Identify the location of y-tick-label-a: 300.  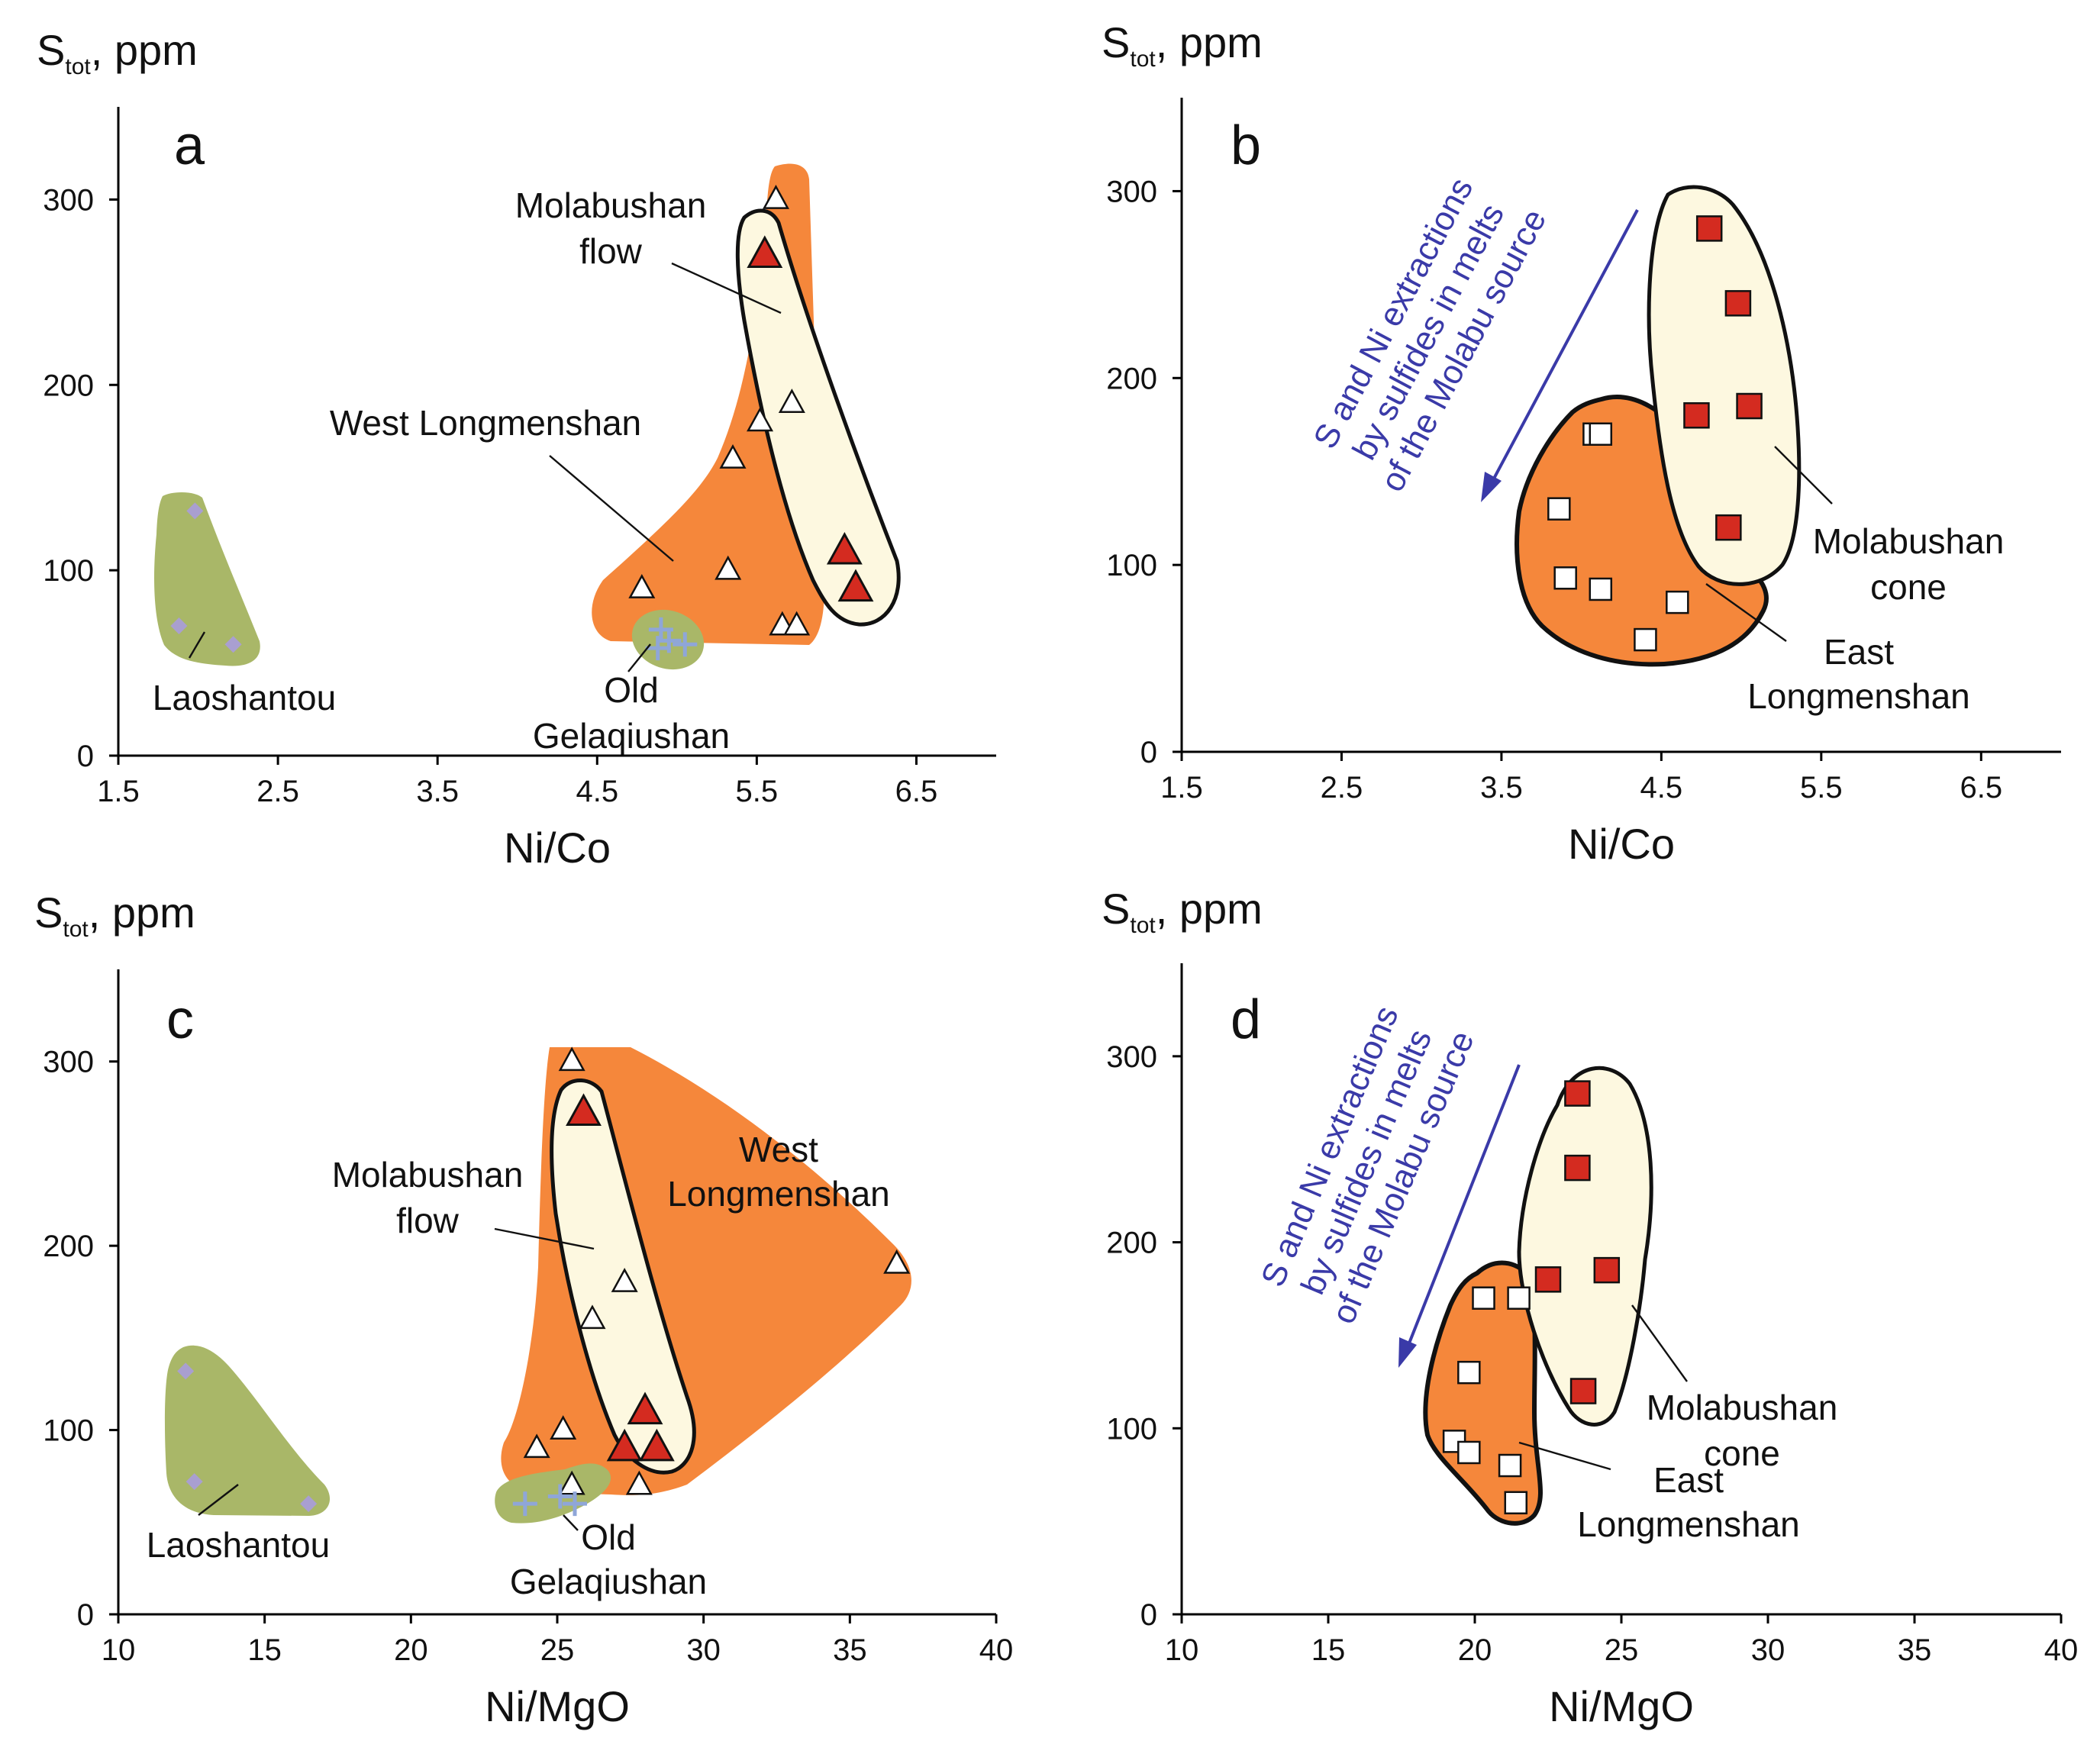
(68, 200).